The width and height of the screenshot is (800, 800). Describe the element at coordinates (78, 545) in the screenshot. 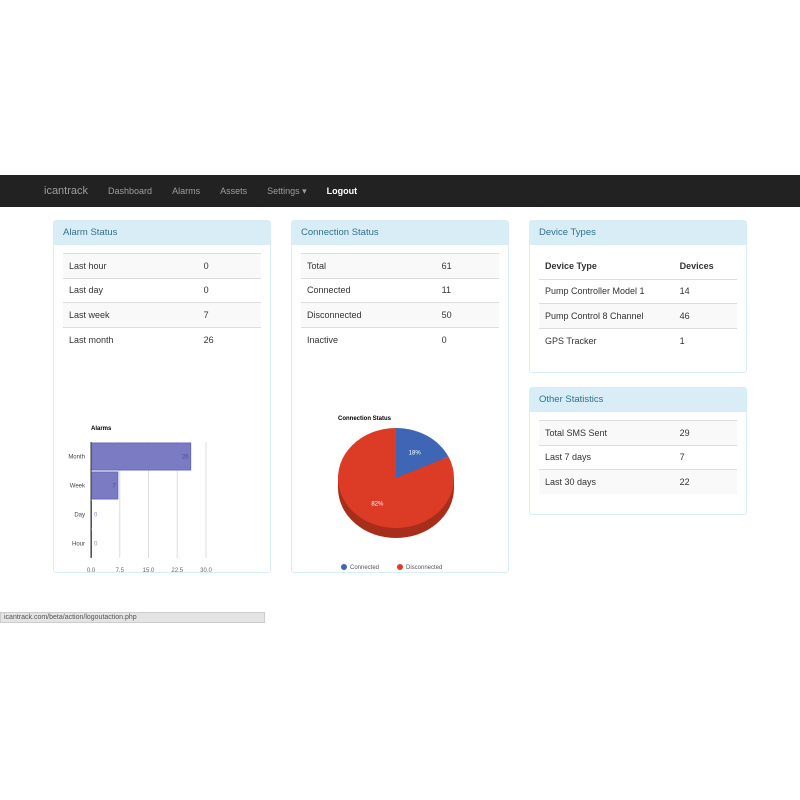

I see `y-tick-label: Hour` at that location.